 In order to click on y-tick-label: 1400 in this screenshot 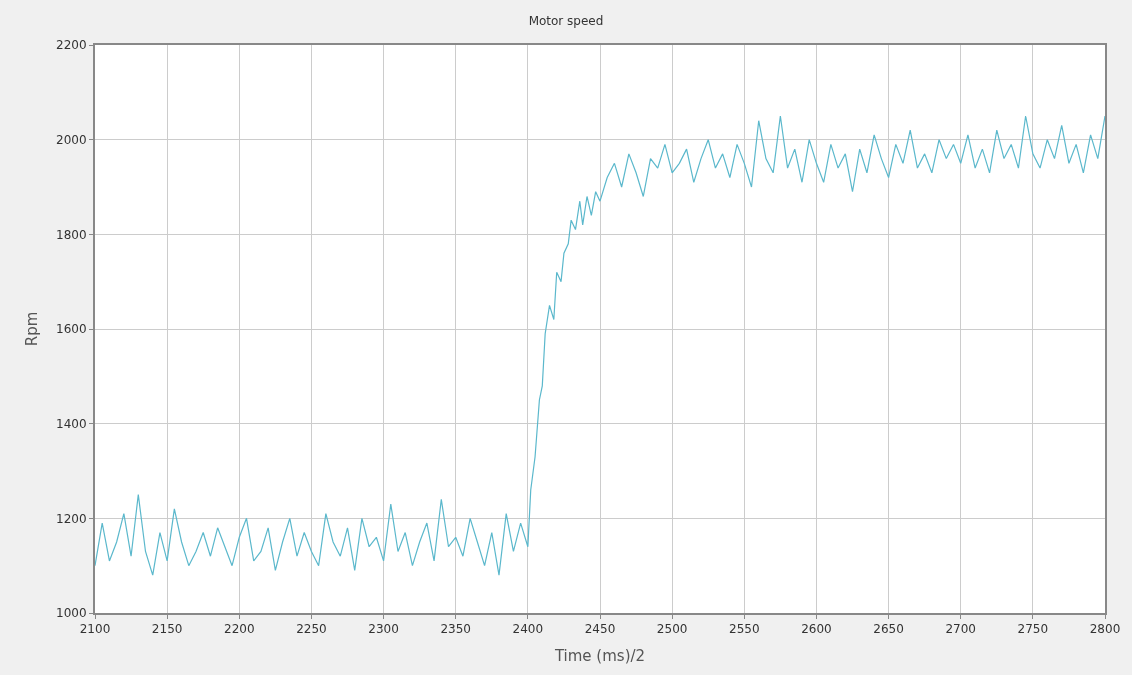, I will do `click(71, 423)`.